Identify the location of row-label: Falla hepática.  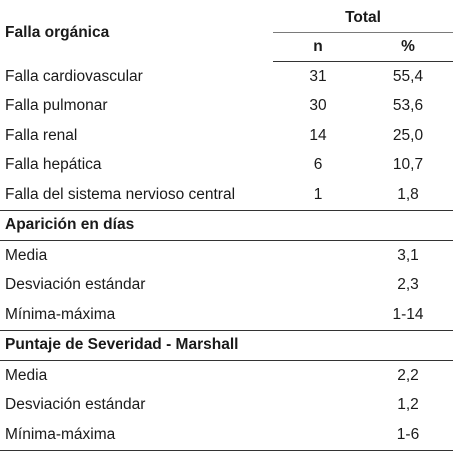
(53, 165).